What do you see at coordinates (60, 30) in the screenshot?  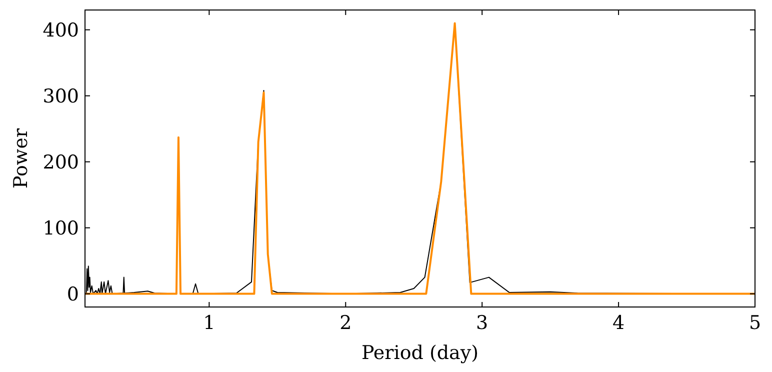 I see `y-tick-label: 400` at bounding box center [60, 30].